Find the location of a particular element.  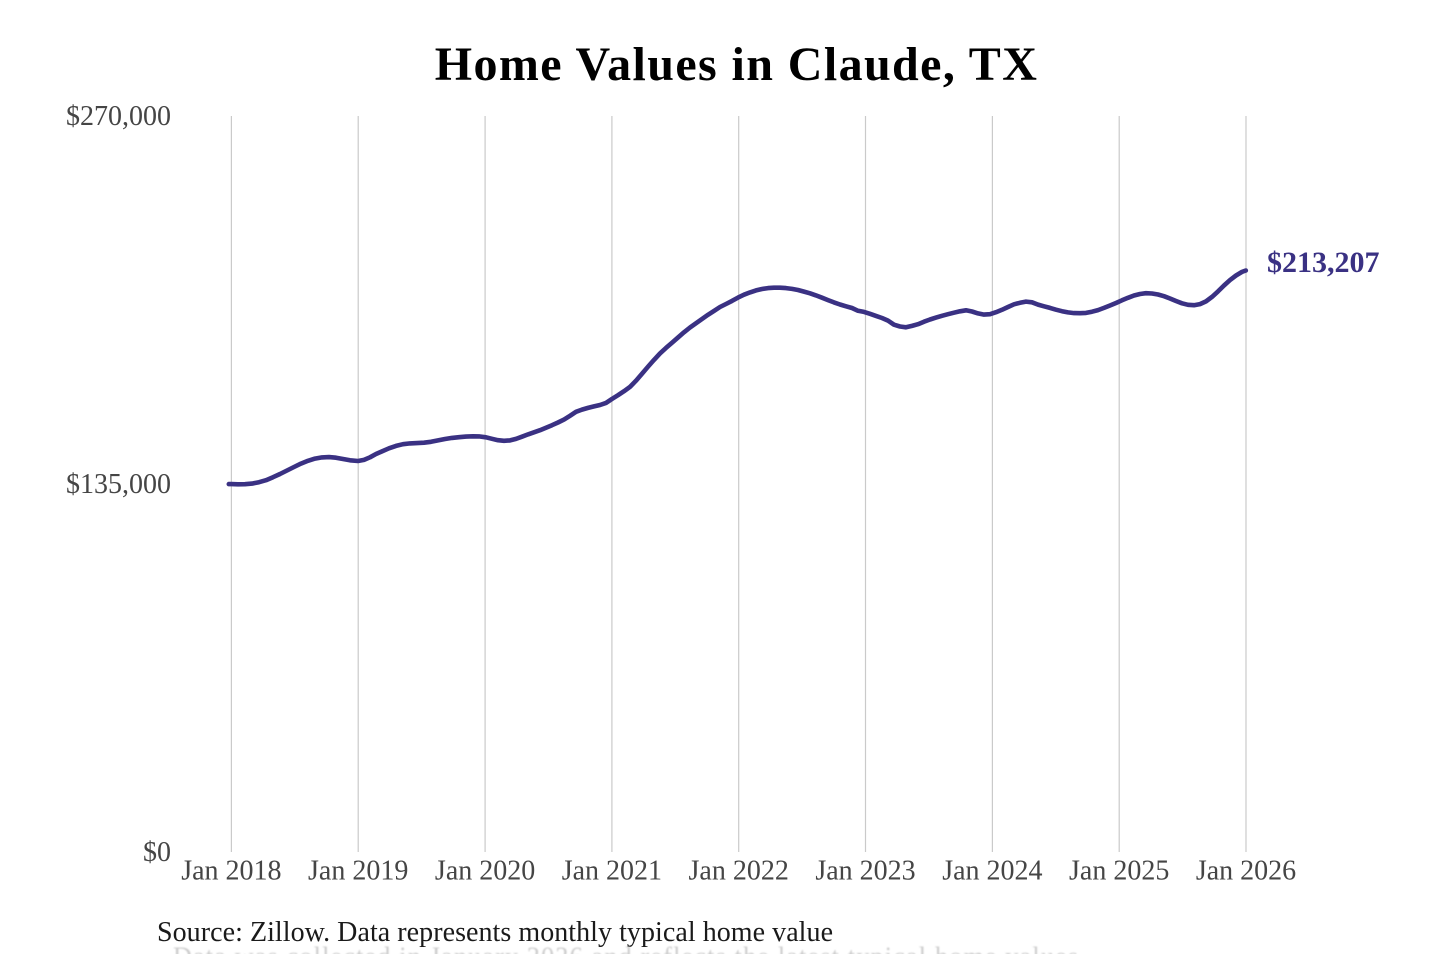

svg-text: $270,000 is located at coordinates (118, 116).